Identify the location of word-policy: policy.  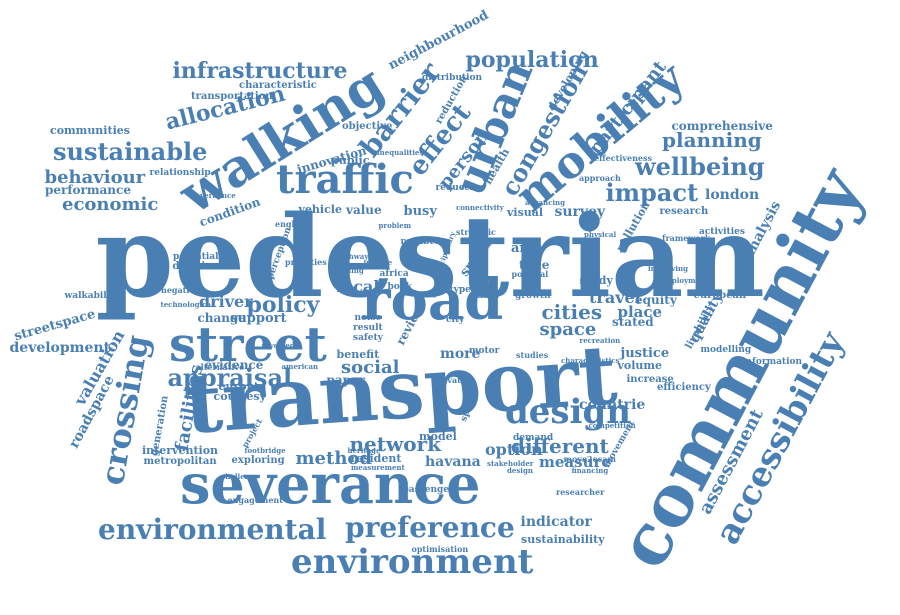
(283, 305).